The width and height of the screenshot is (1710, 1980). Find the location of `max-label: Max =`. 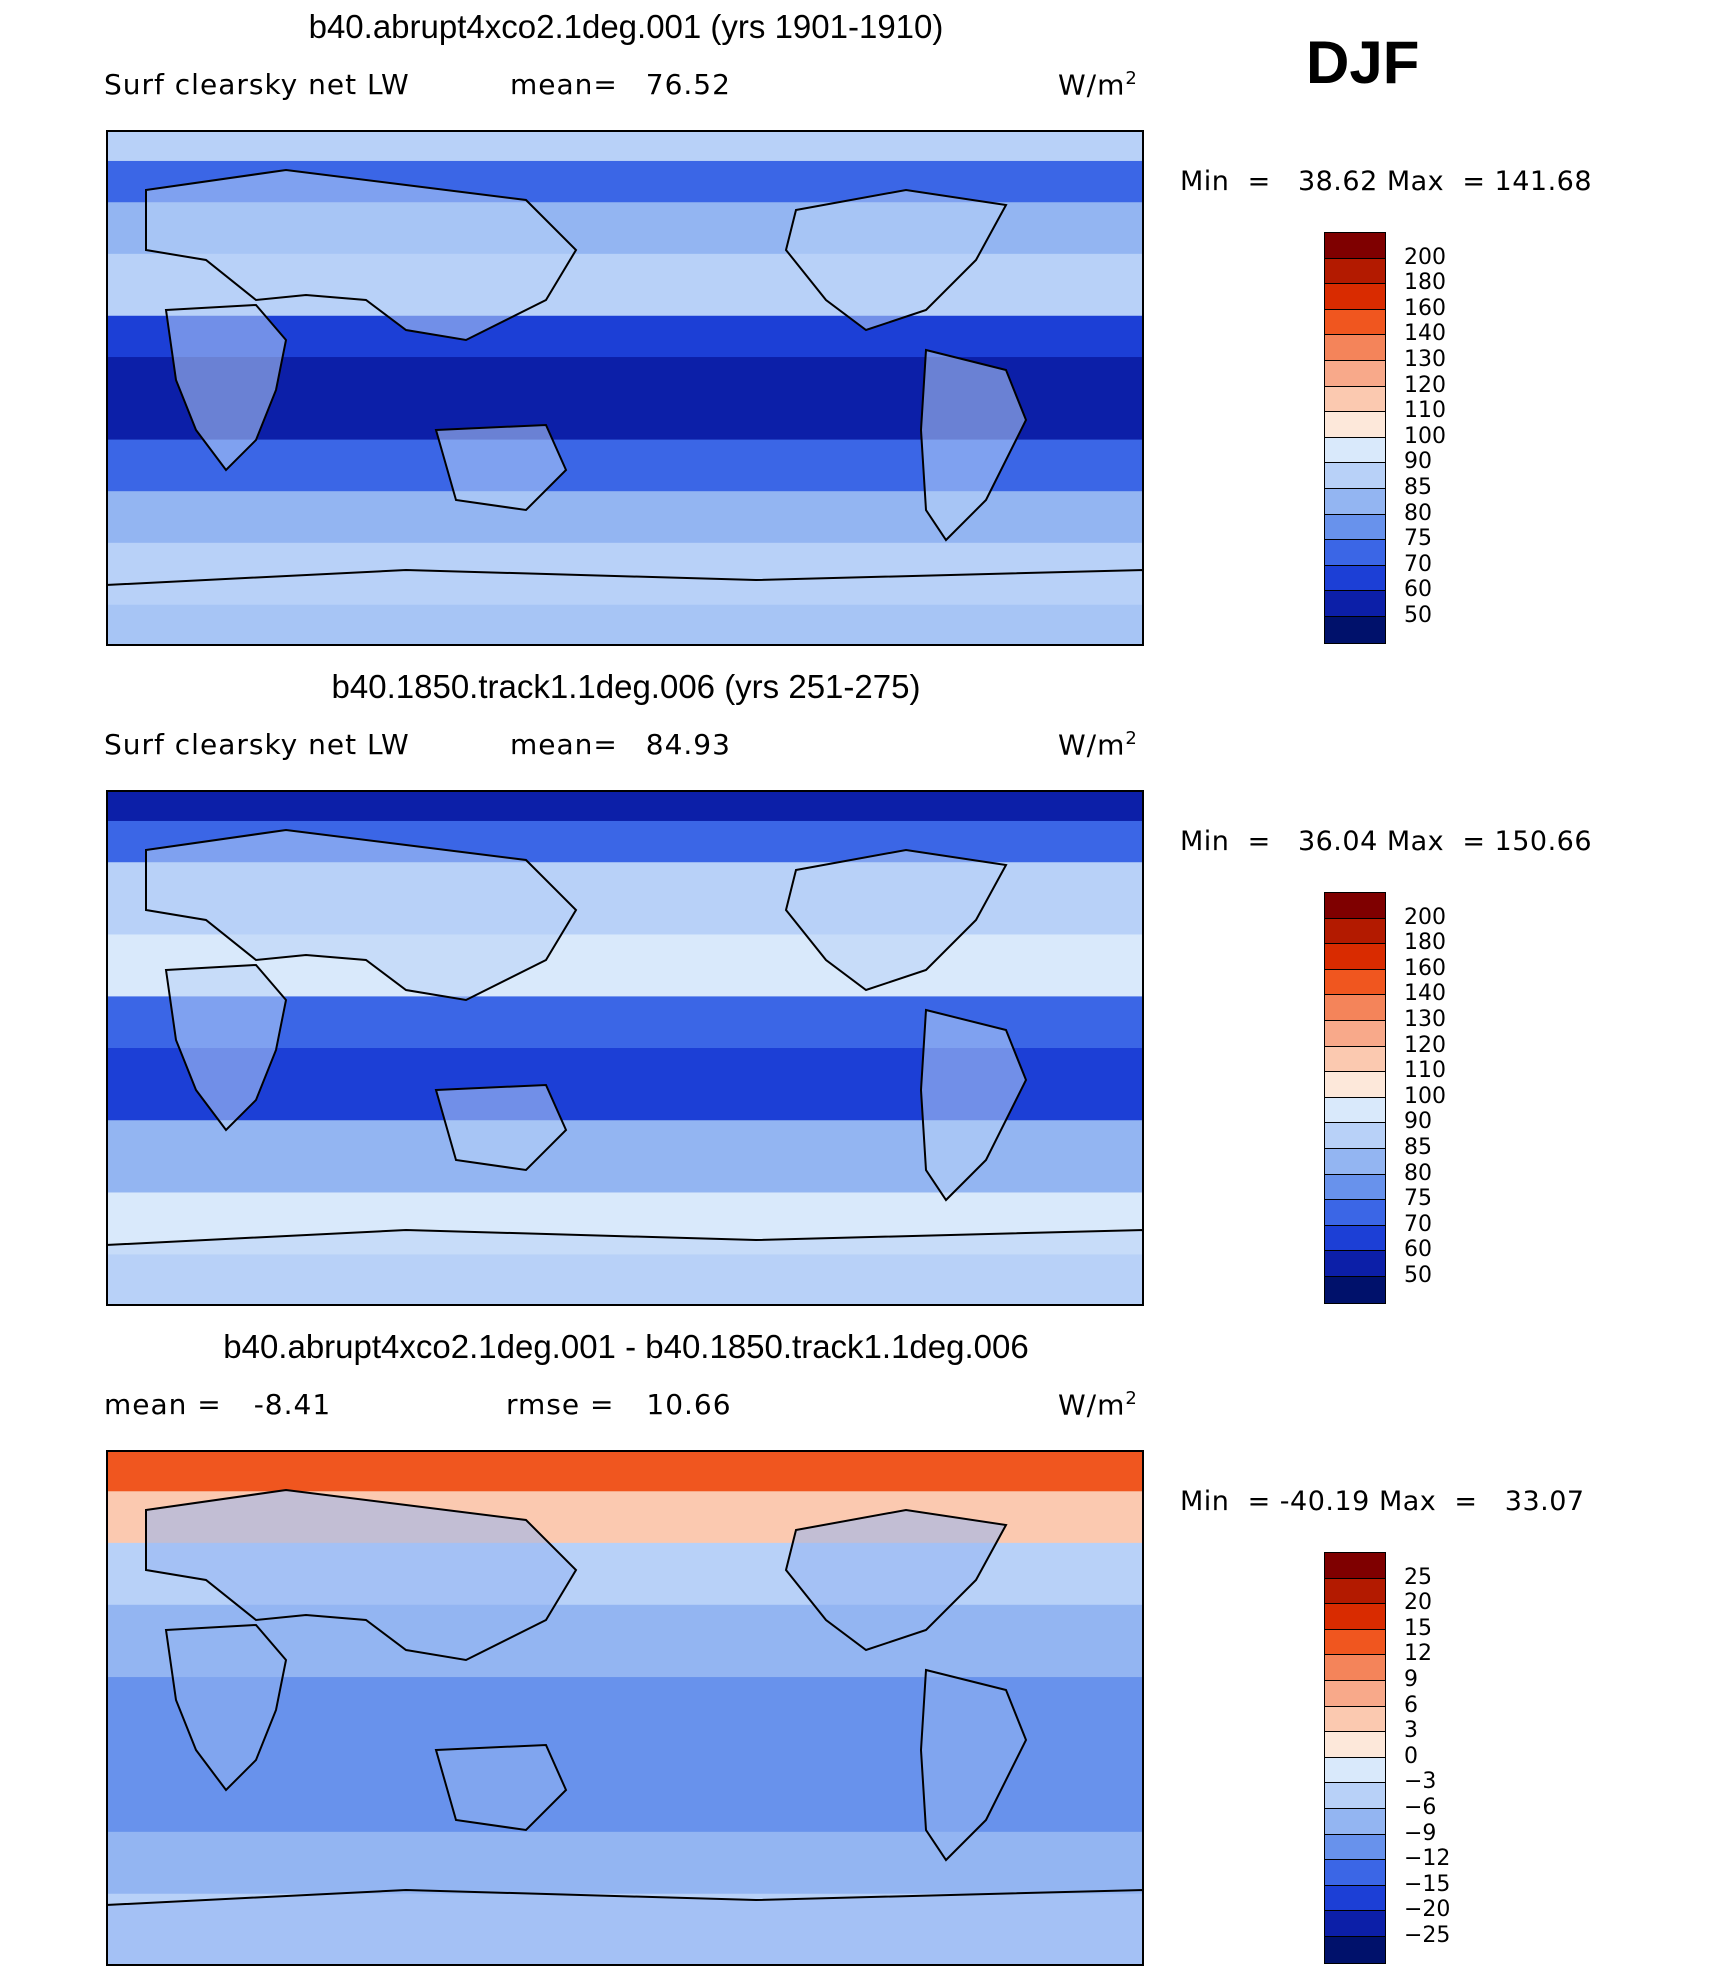

max-label: Max = is located at coordinates (1428, 1501).